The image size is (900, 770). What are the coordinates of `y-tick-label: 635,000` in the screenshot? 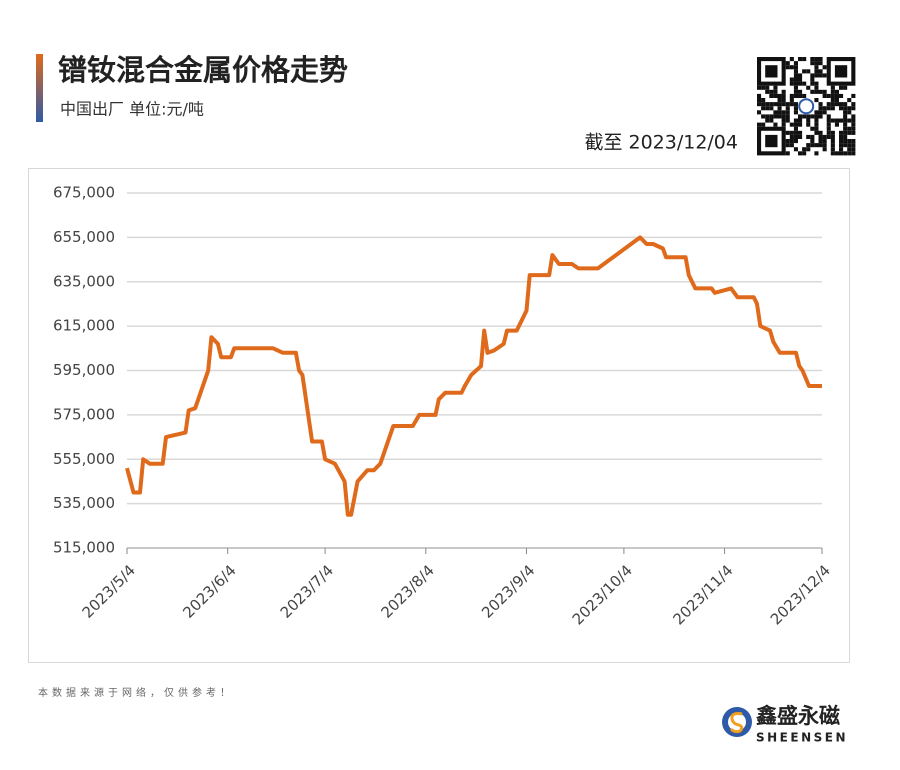 It's located at (84, 281).